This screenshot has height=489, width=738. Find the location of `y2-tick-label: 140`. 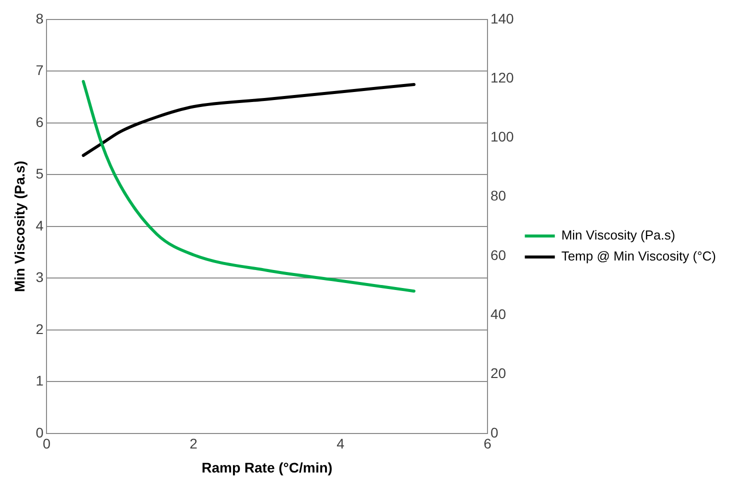

y2-tick-label: 140 is located at coordinates (502, 18).